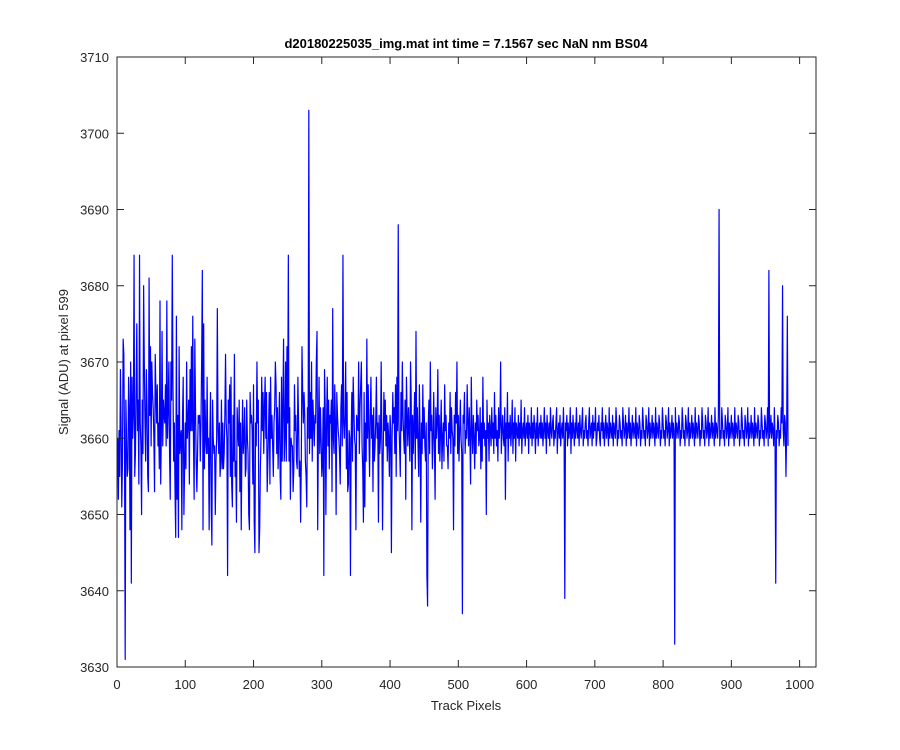 The height and width of the screenshot is (750, 900). What do you see at coordinates (94, 515) in the screenshot?
I see `y-tick-label: 3650` at bounding box center [94, 515].